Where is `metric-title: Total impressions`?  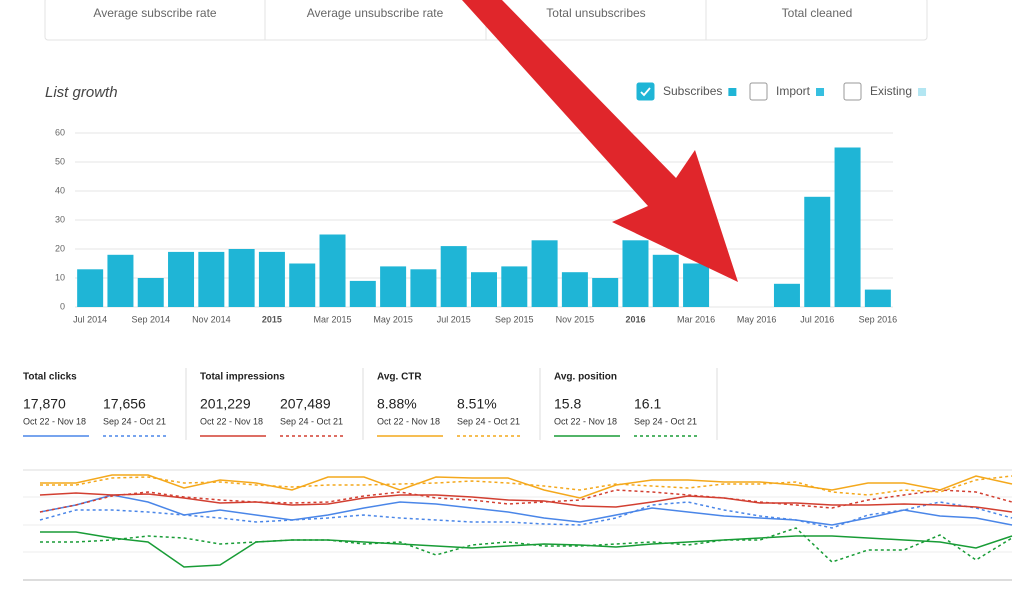
metric-title: Total impressions is located at coordinates (242, 377).